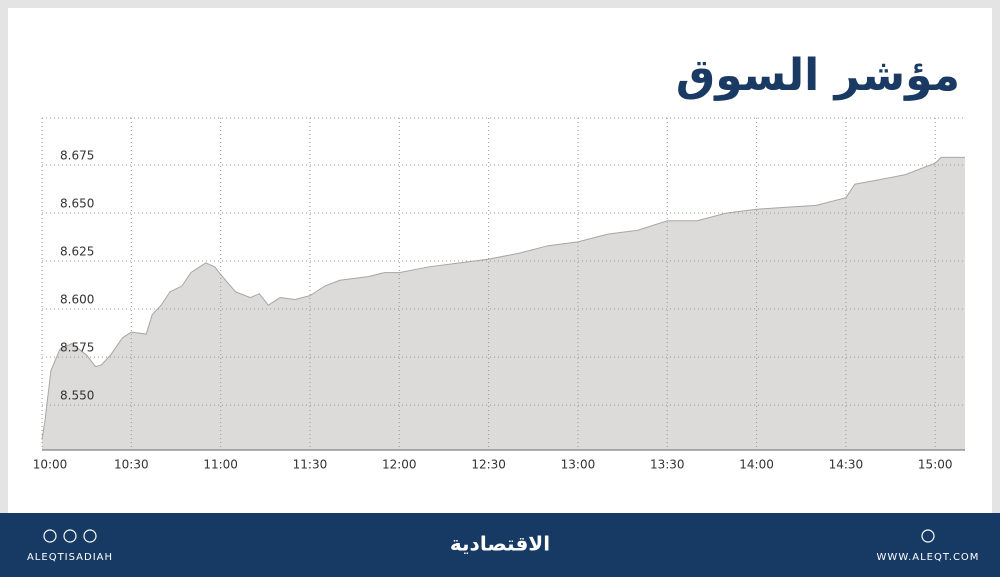  I want to click on y-tick-label: 8.550, so click(77, 396).